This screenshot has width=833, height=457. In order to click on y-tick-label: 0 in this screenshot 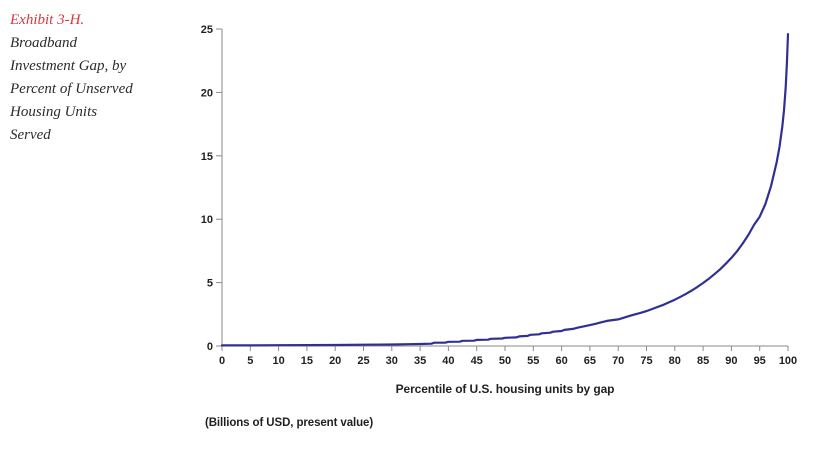, I will do `click(210, 347)`.